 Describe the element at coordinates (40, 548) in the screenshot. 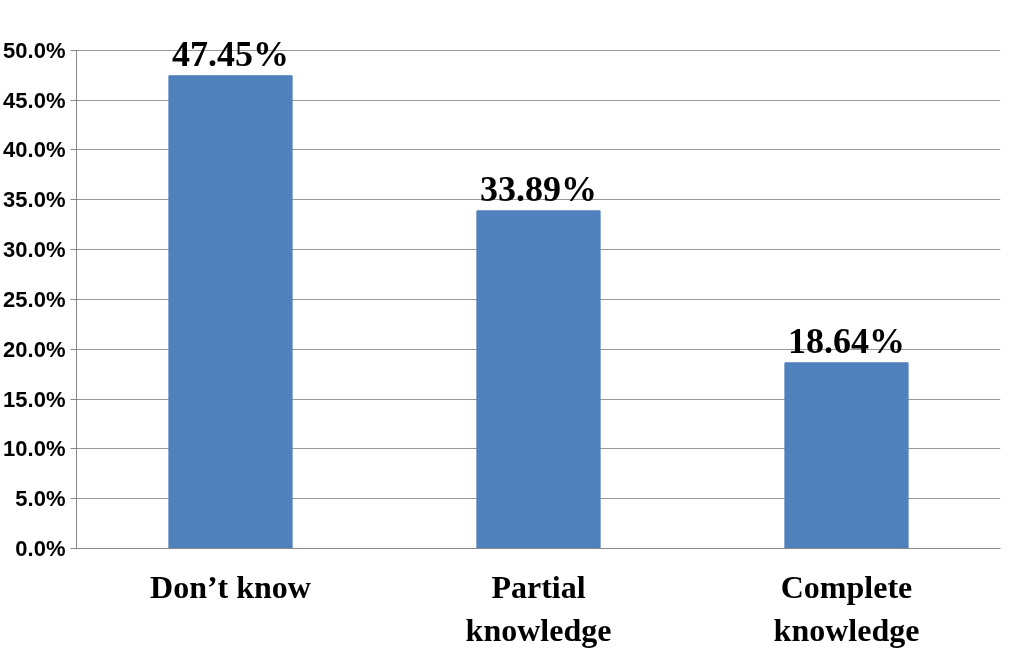

I see `y-tick-label: 0.0%` at that location.